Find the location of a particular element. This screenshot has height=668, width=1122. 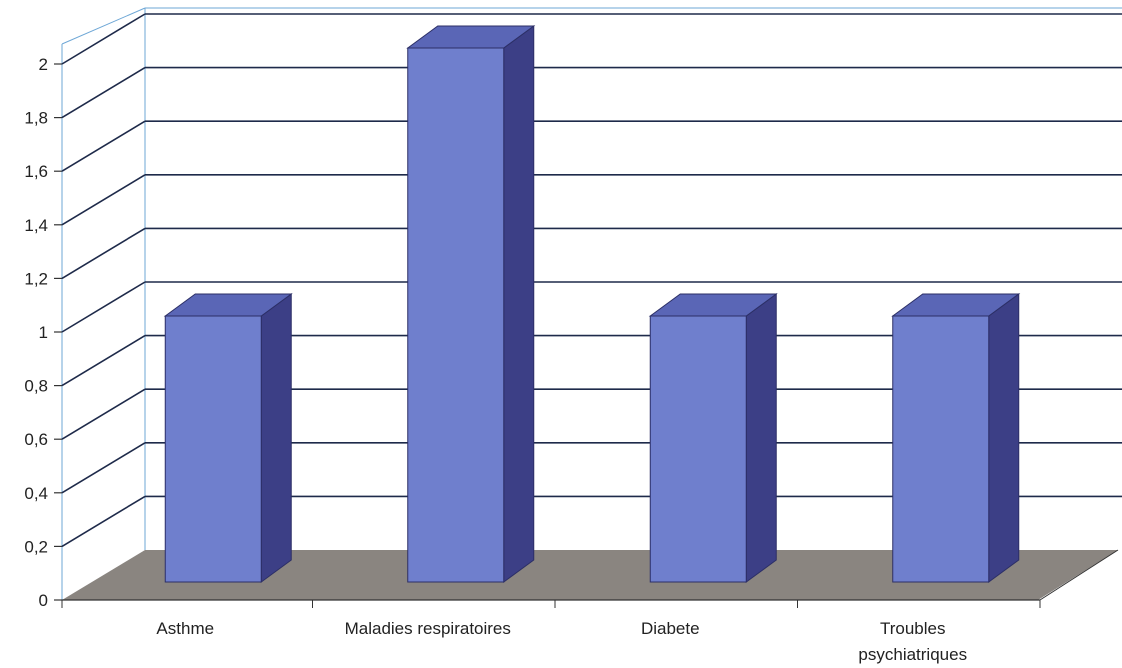

x-category-label: Maladies respiratoires is located at coordinates (428, 628).